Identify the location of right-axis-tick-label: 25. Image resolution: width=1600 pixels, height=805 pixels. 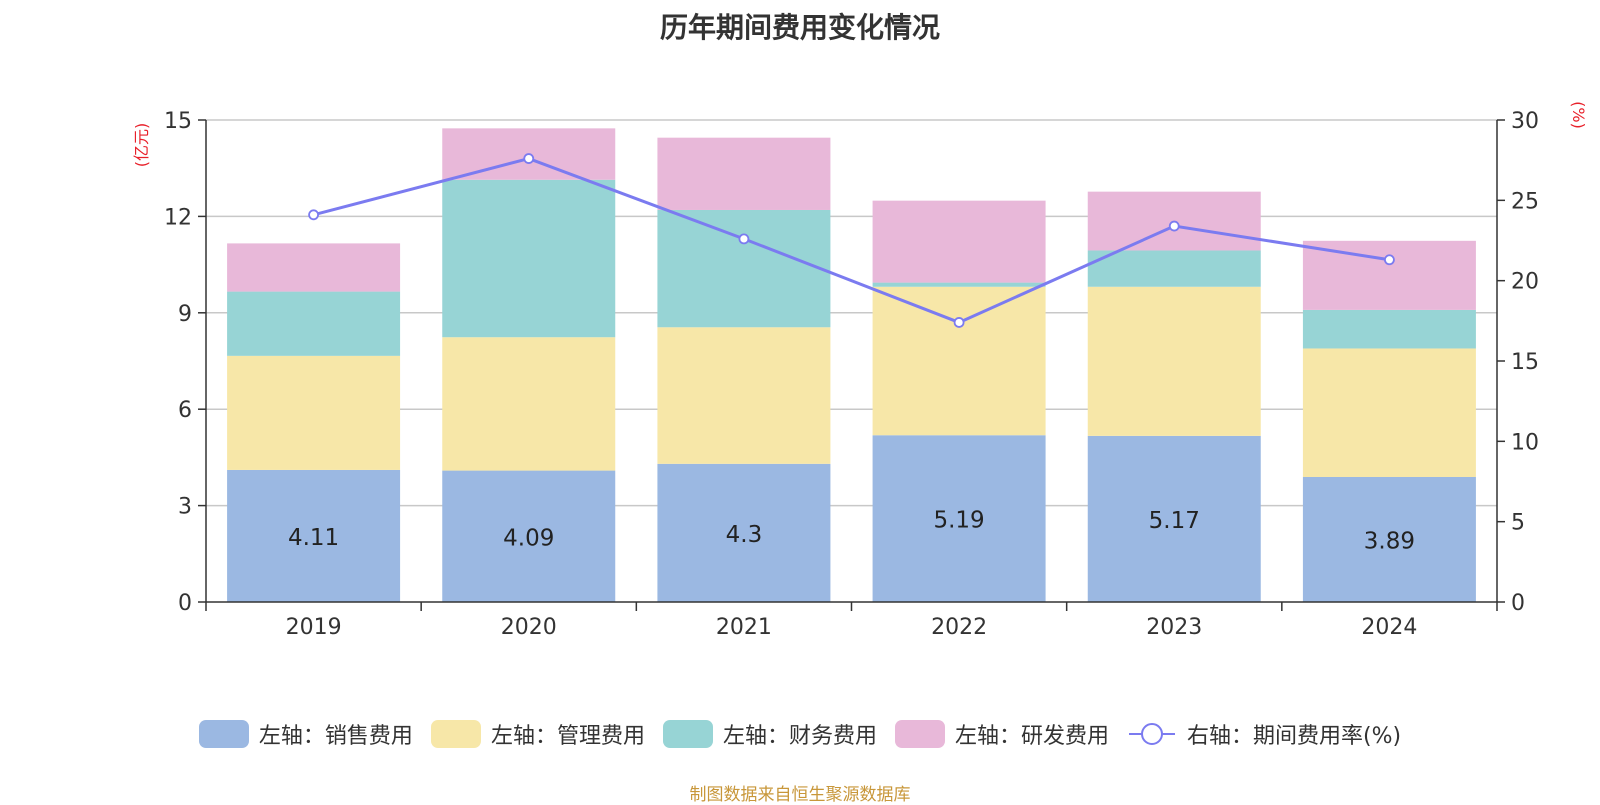
(1525, 201).